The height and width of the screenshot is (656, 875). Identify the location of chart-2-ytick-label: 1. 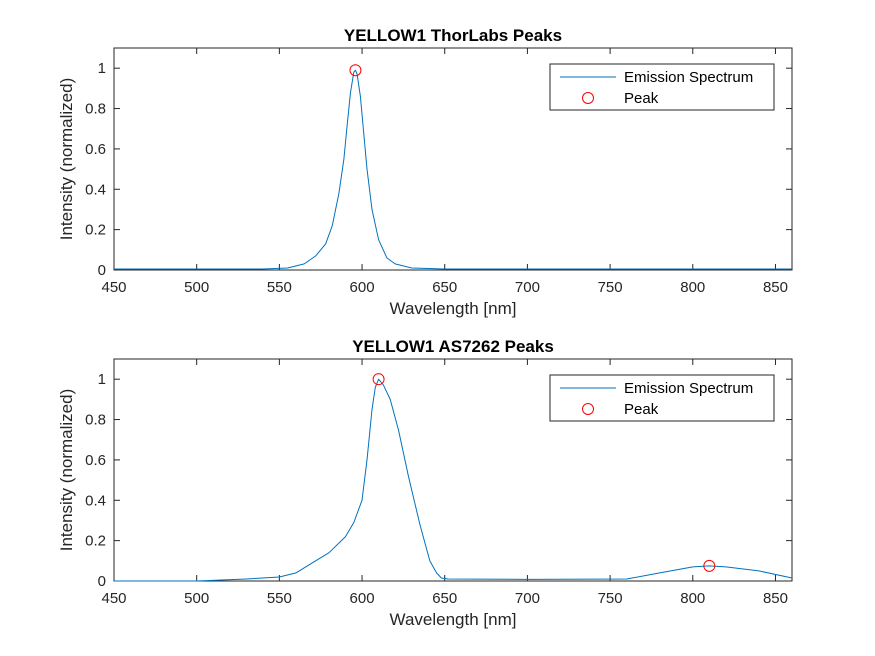
(102, 379).